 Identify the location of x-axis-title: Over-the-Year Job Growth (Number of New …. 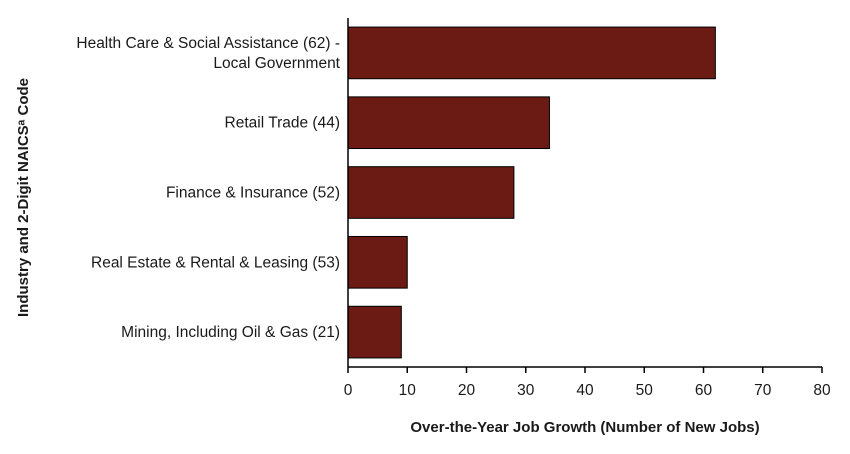
(584, 427).